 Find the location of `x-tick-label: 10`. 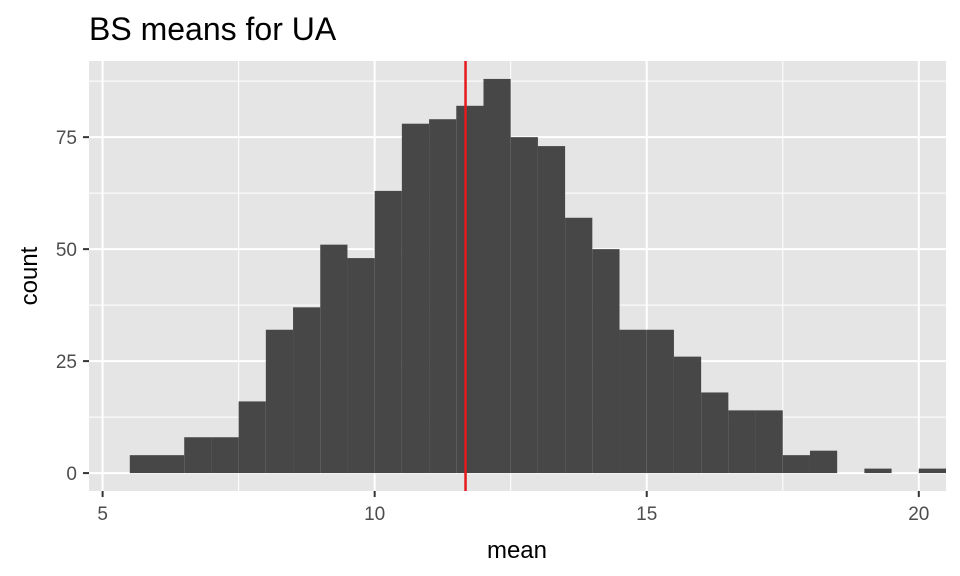

x-tick-label: 10 is located at coordinates (374, 514).